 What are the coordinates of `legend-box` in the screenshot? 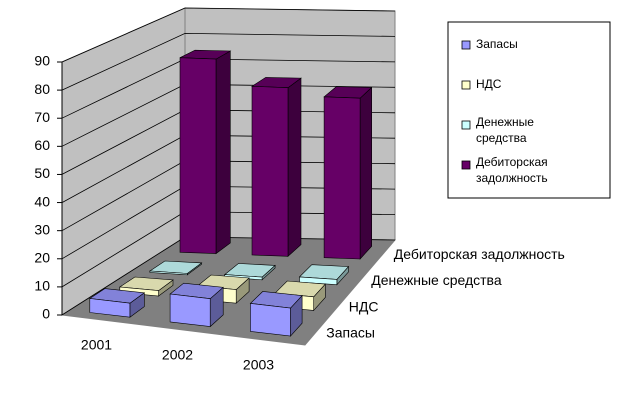 It's located at (529, 110).